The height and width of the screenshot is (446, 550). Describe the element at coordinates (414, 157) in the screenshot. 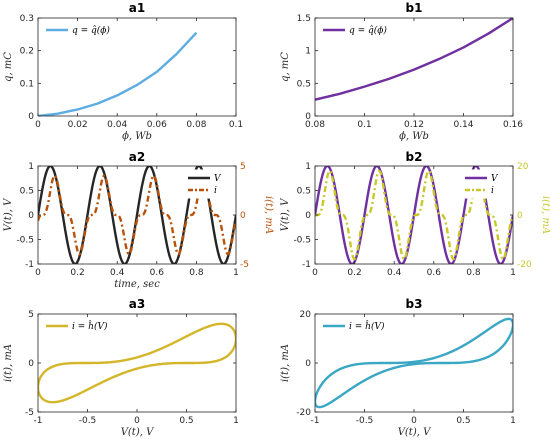

I see `chart-title: b2` at that location.